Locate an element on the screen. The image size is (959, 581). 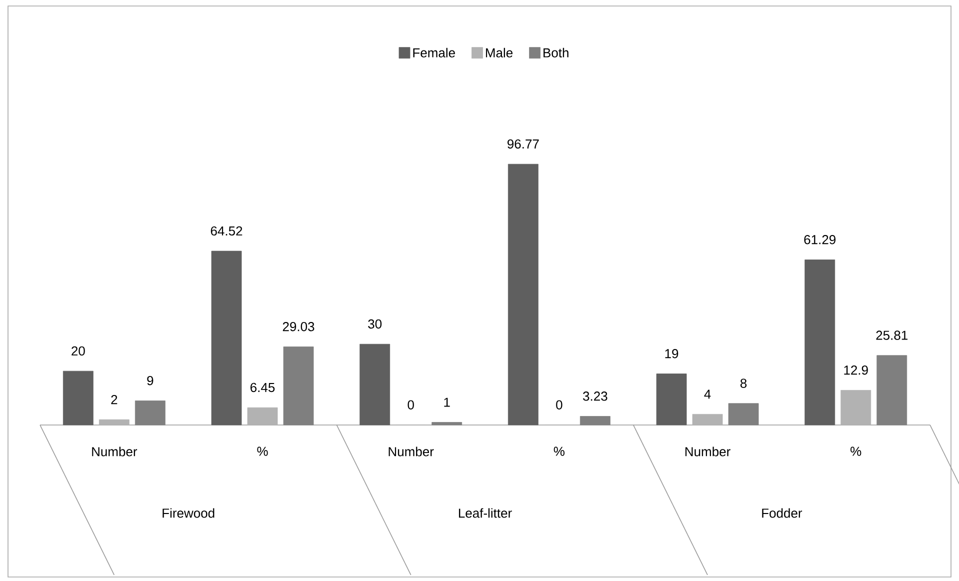
legend-label: Female is located at coordinates (434, 53).